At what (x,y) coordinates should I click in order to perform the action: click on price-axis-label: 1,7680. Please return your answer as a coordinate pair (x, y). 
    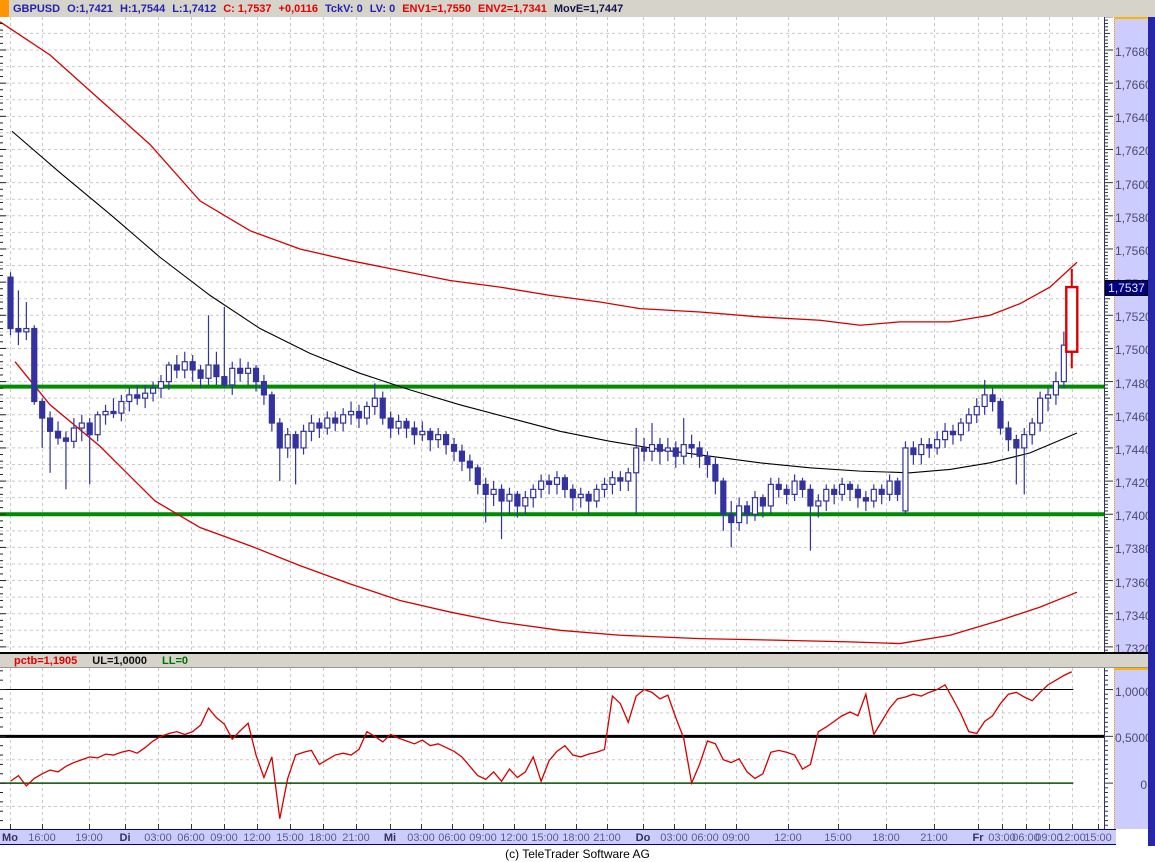
    Looking at the image, I should click on (1133, 52).